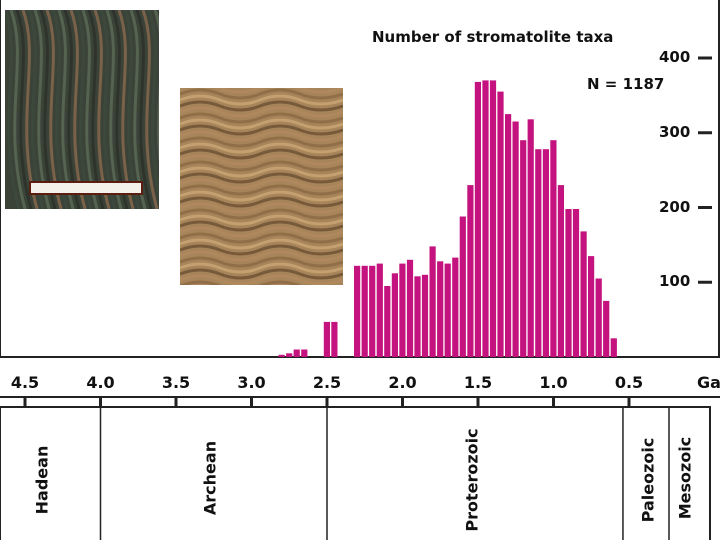  Describe the element at coordinates (648, 480) in the screenshot. I see `eon-label-paleozoic: Paleozoic` at that location.